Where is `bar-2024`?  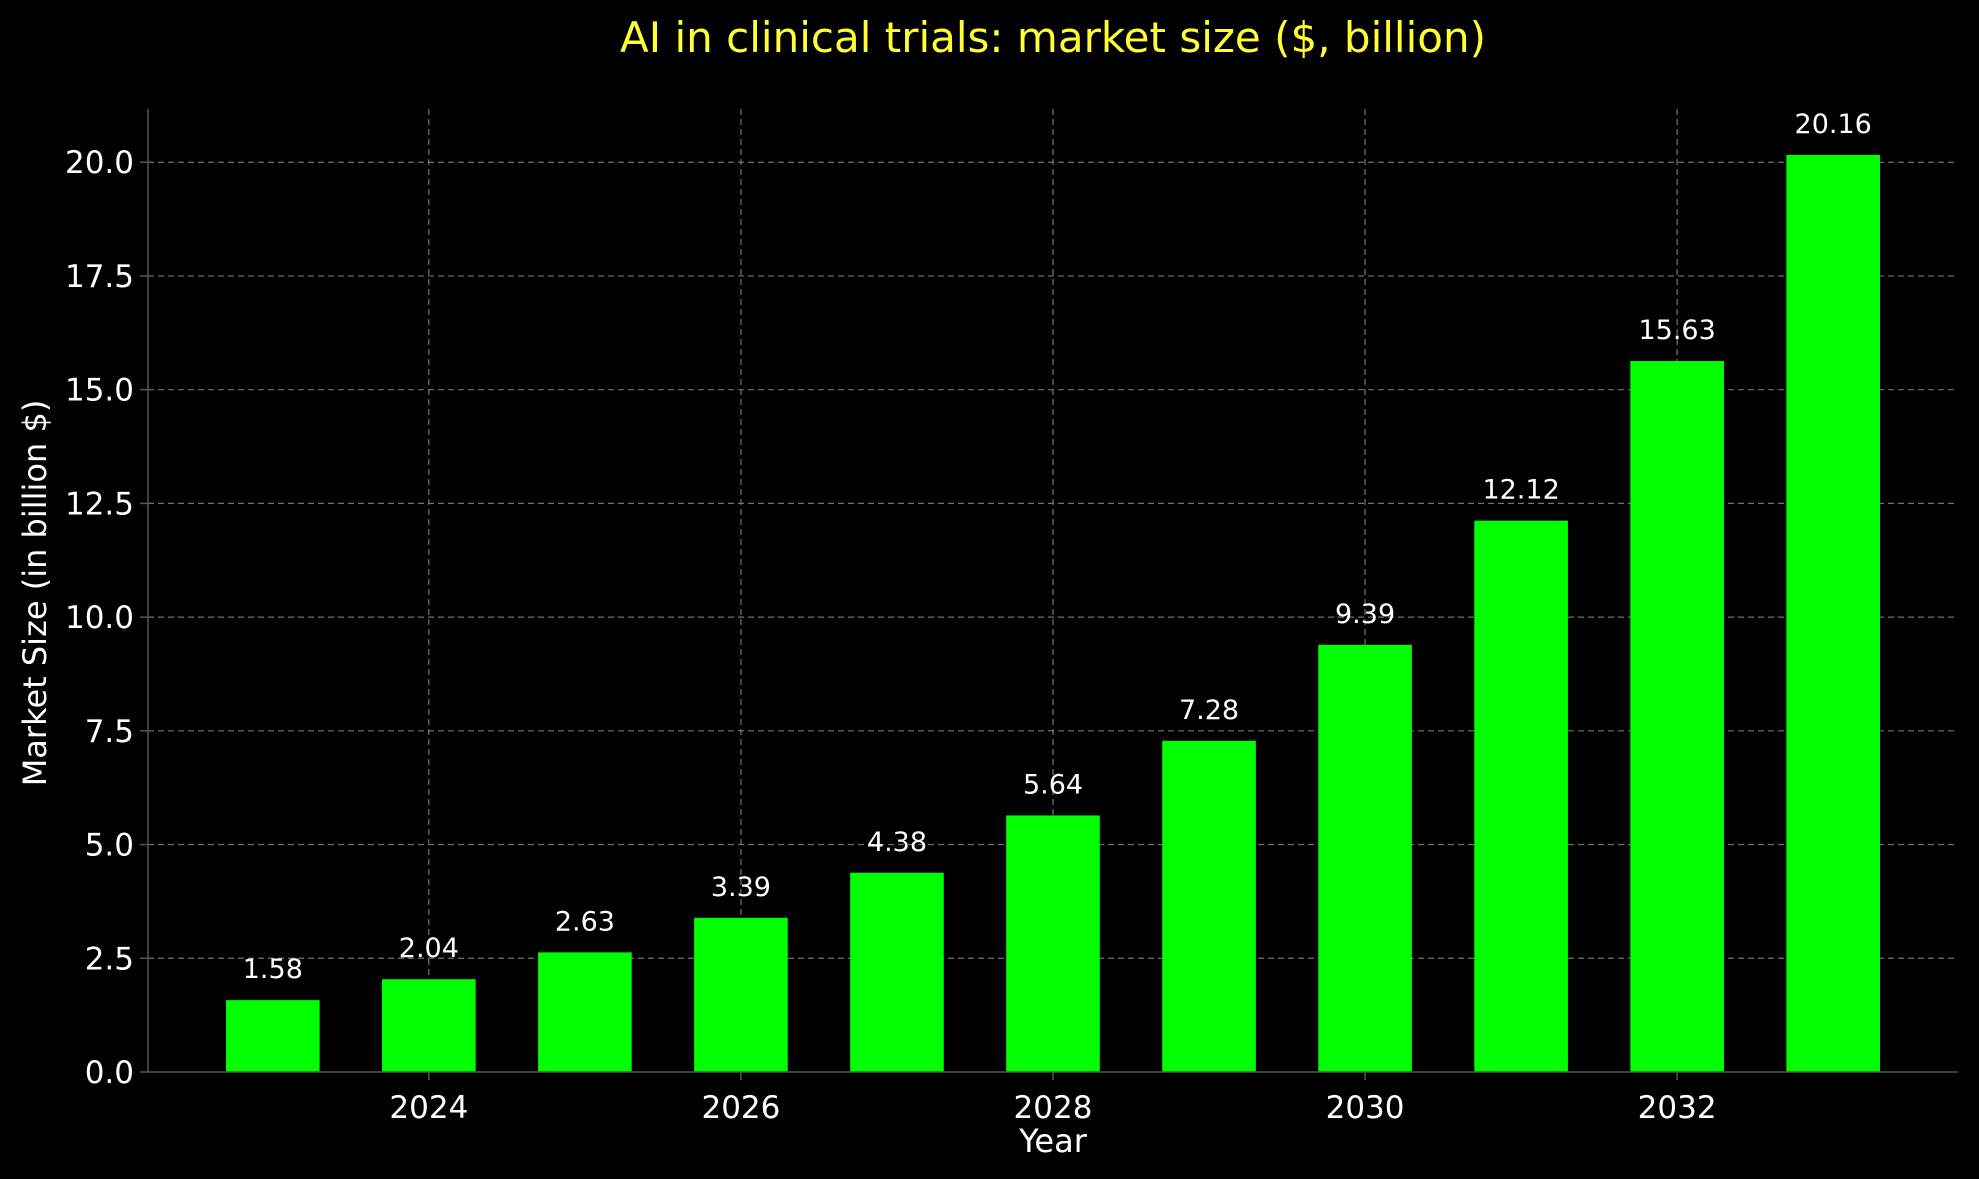
bar-2024 is located at coordinates (429, 1025).